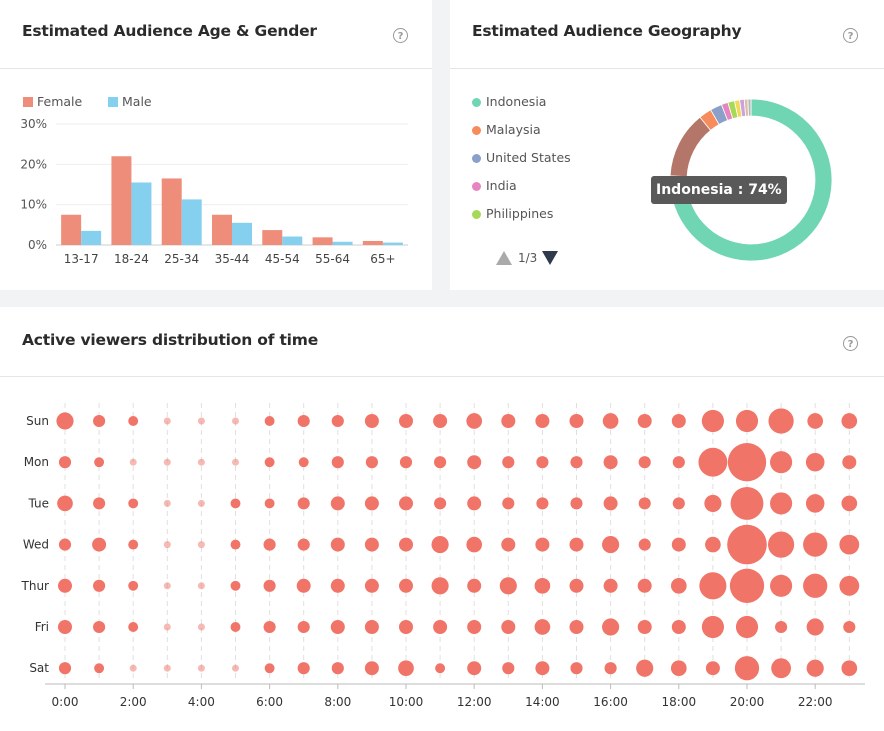 The height and width of the screenshot is (731, 884). I want to click on legend-dot-india, so click(476, 186).